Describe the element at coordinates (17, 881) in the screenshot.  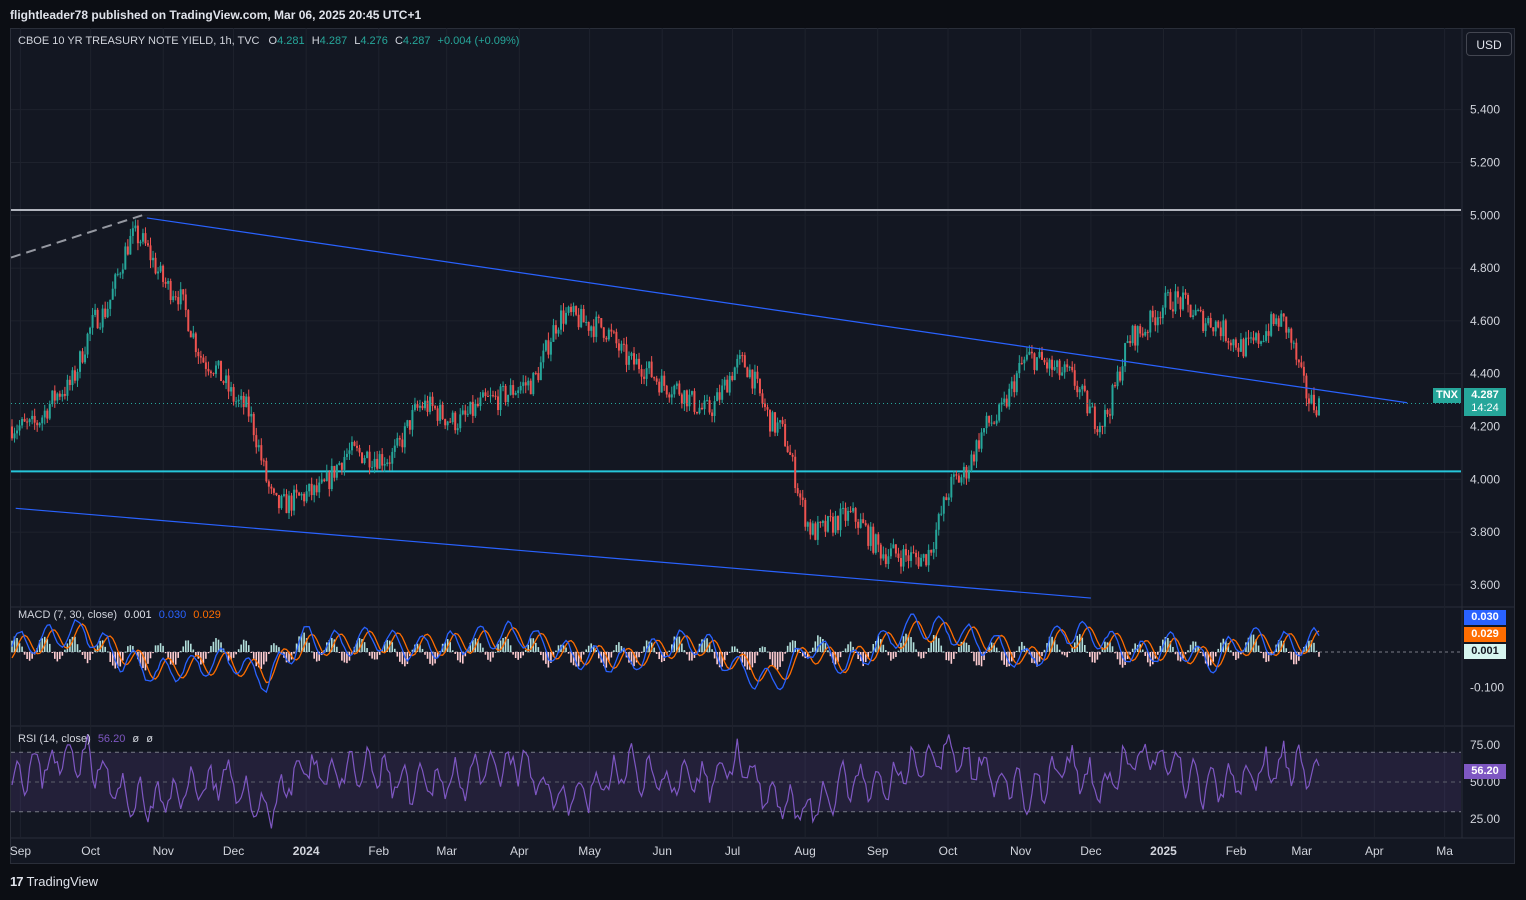
I see `tradingview-mark-icon: 17` at that location.